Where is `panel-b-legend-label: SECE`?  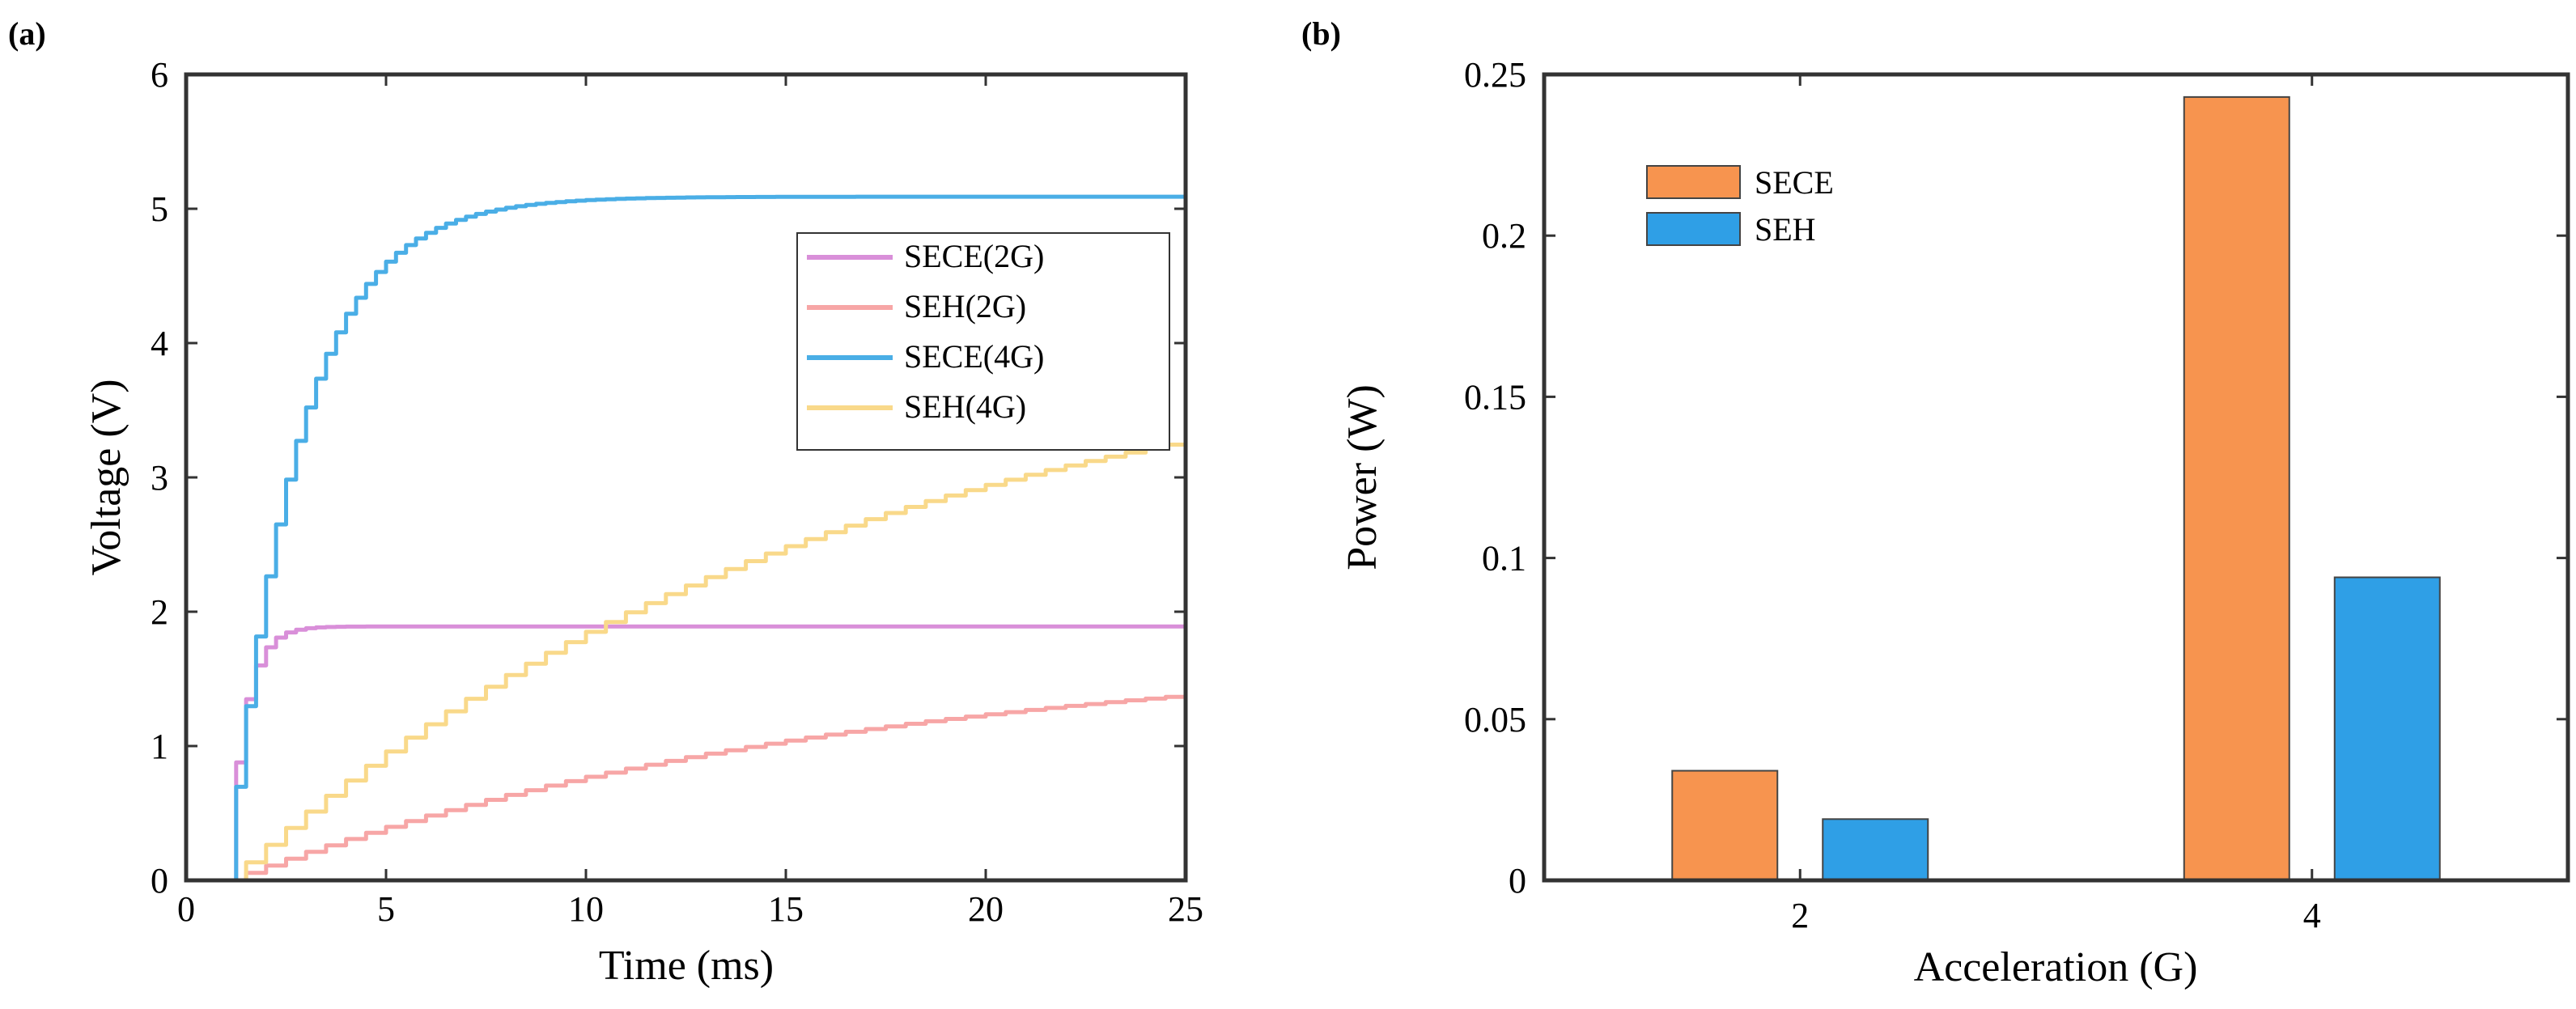 panel-b-legend-label: SECE is located at coordinates (1794, 182).